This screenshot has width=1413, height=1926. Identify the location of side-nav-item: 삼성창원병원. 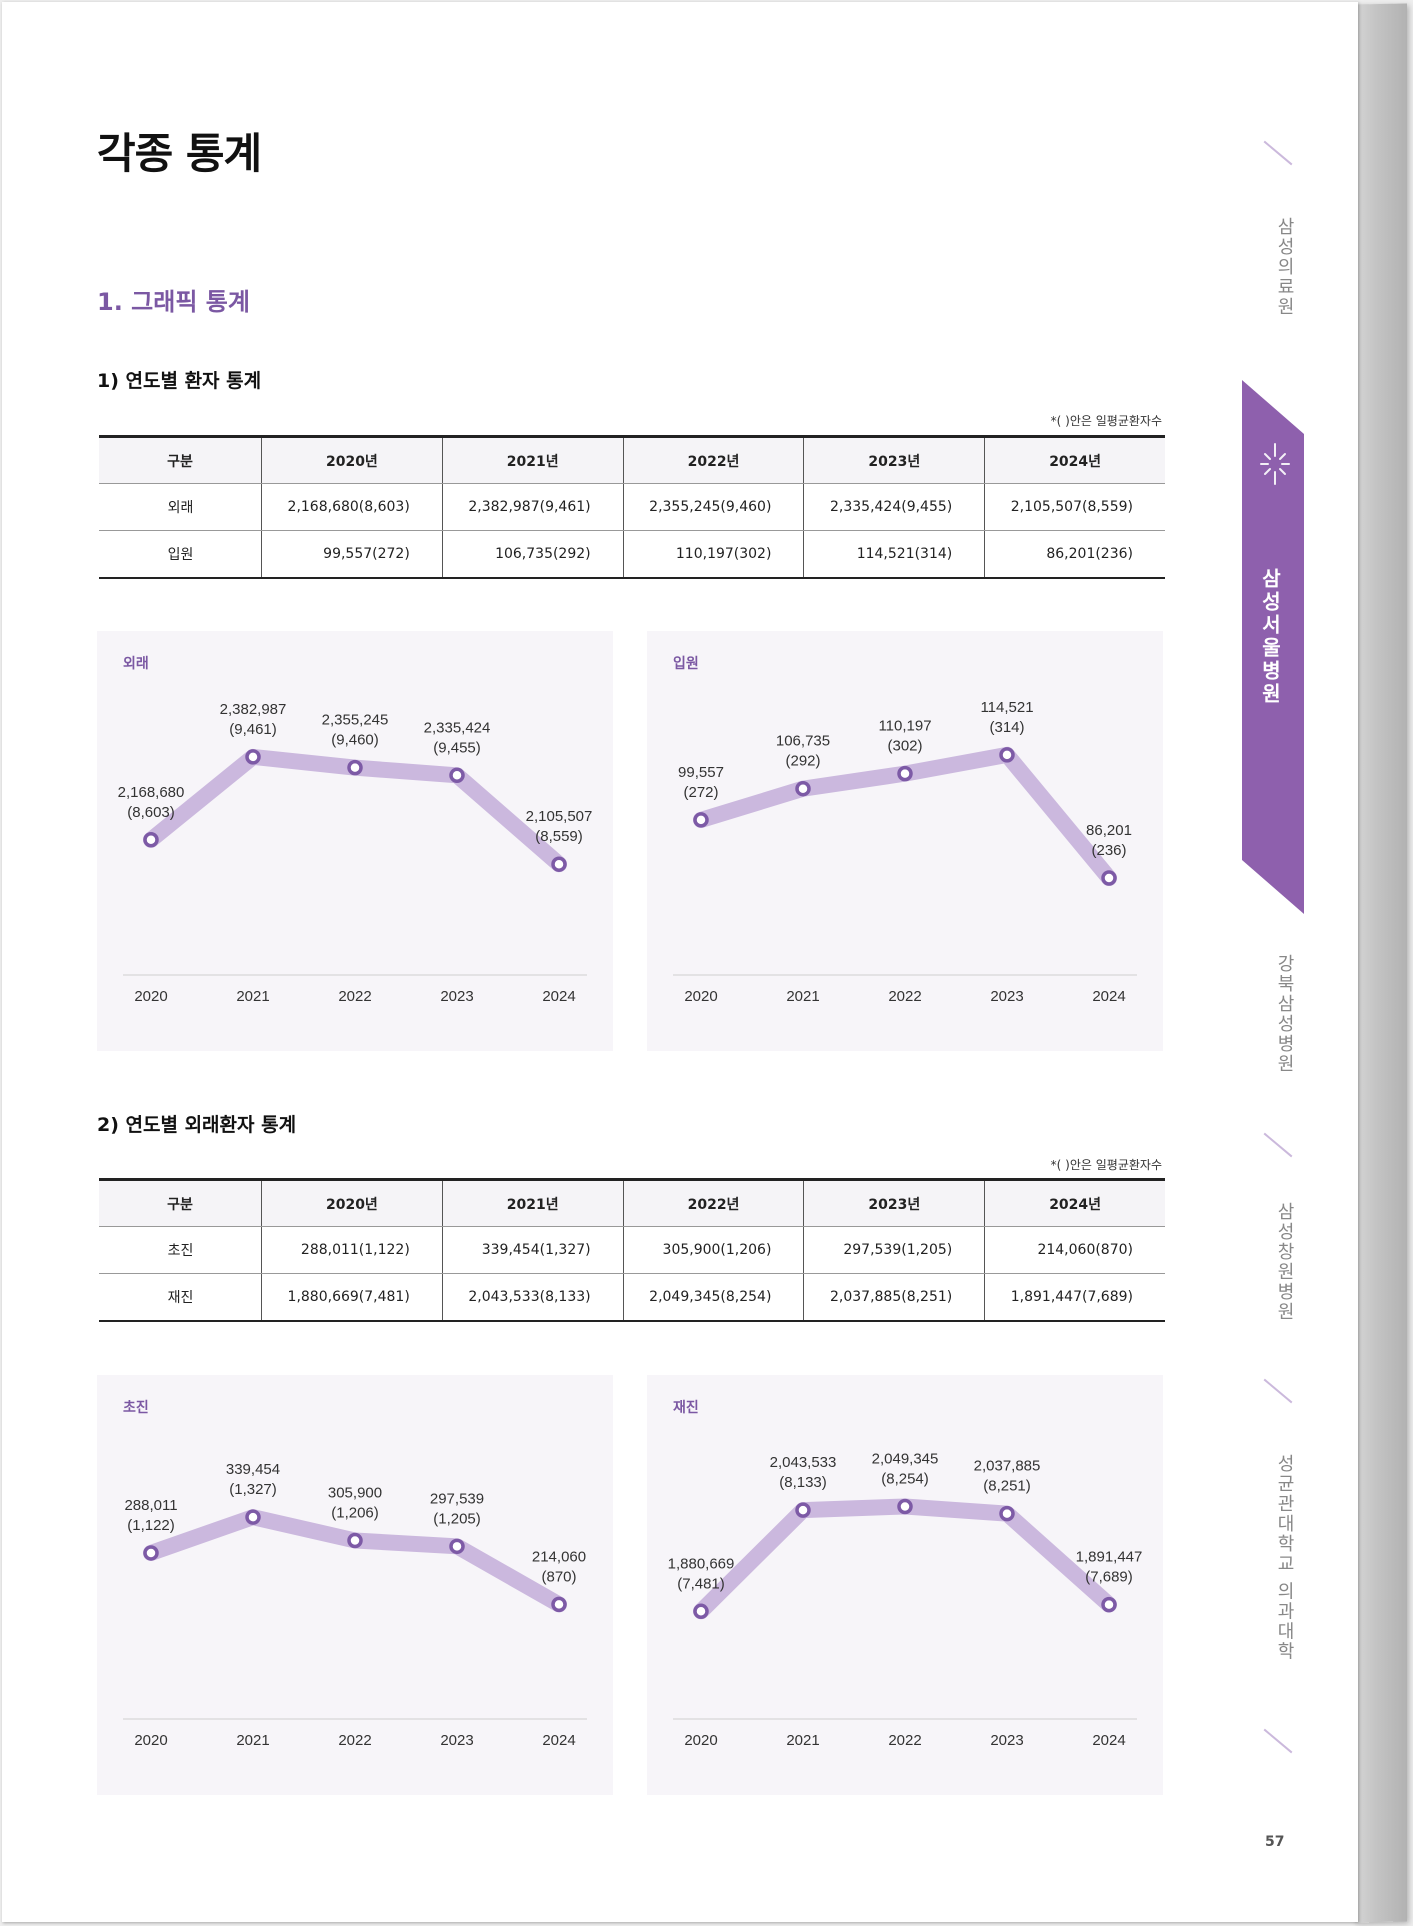
(1284, 1262).